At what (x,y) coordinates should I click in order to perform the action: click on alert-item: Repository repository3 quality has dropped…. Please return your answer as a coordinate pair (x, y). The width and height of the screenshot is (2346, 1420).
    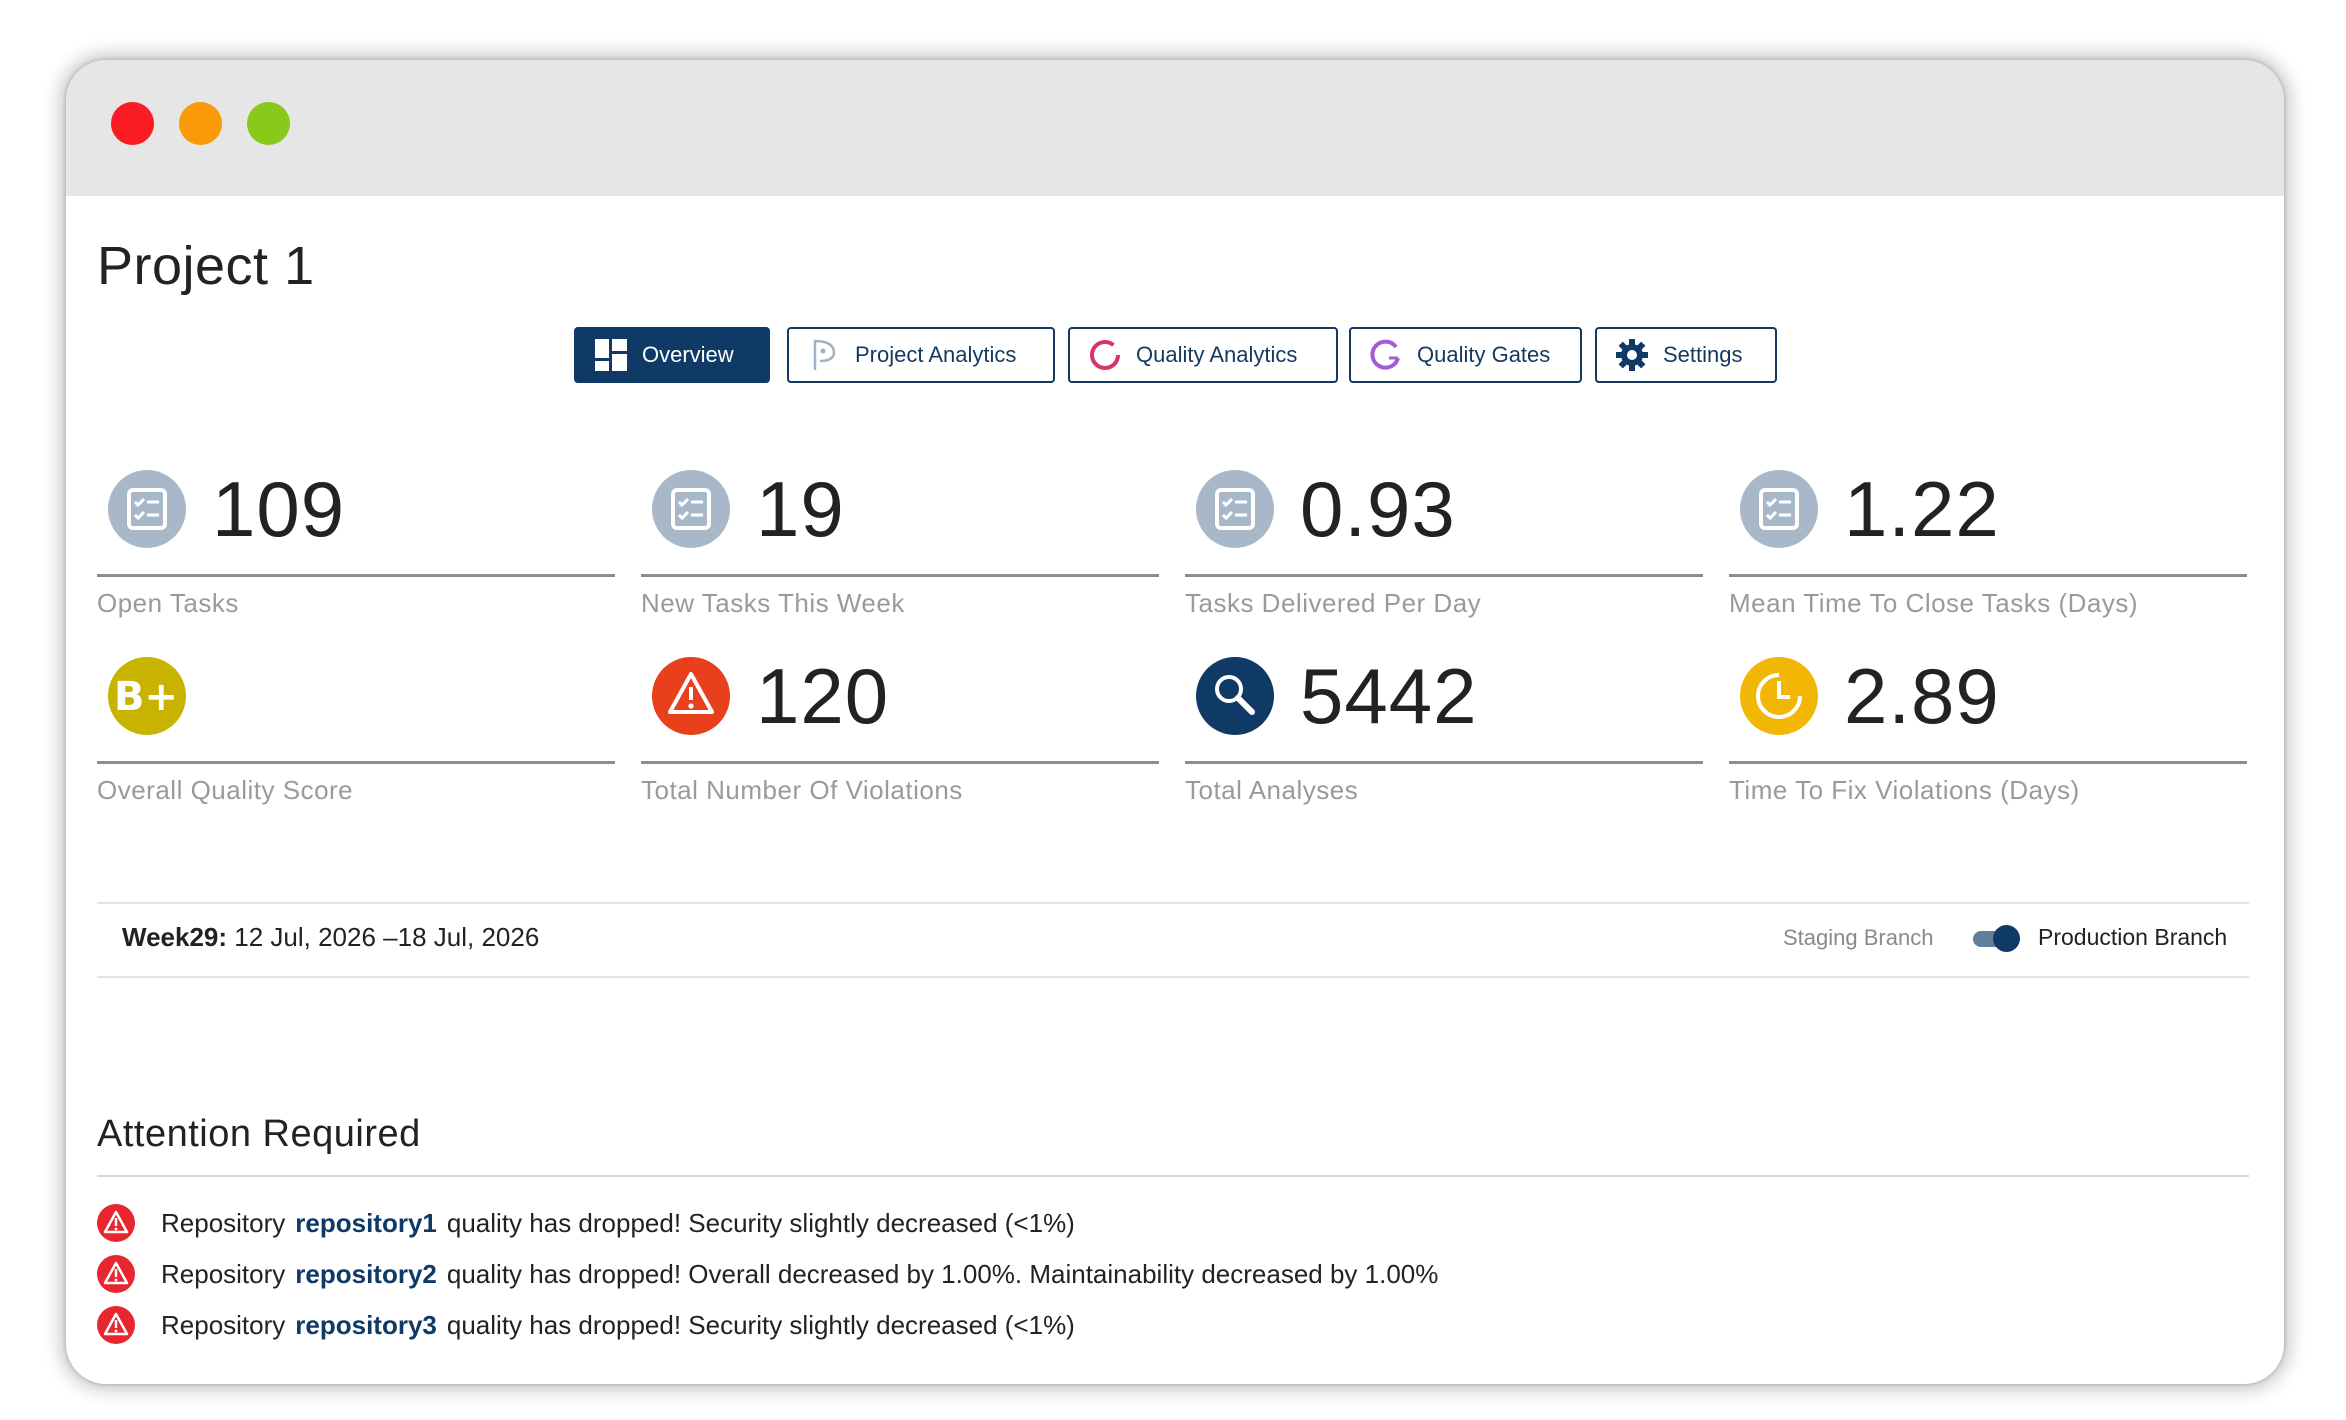
    Looking at the image, I should click on (897, 1325).